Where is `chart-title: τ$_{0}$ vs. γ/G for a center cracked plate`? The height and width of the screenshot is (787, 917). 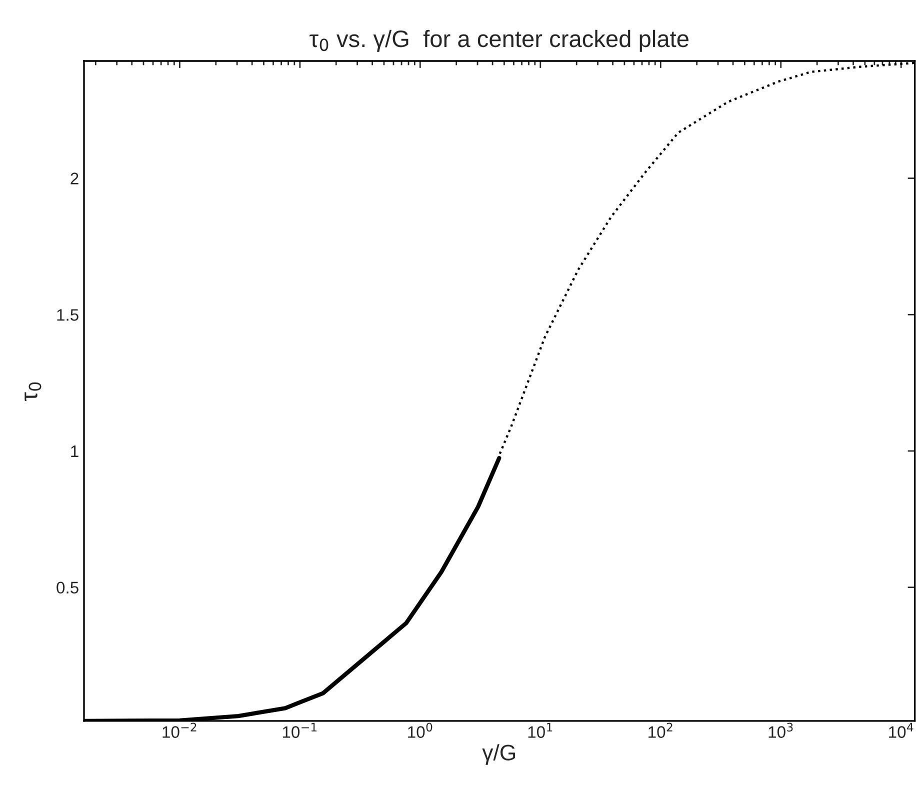 chart-title: τ$_{0}$ vs. γ/G for a center cracked plate is located at coordinates (499, 41).